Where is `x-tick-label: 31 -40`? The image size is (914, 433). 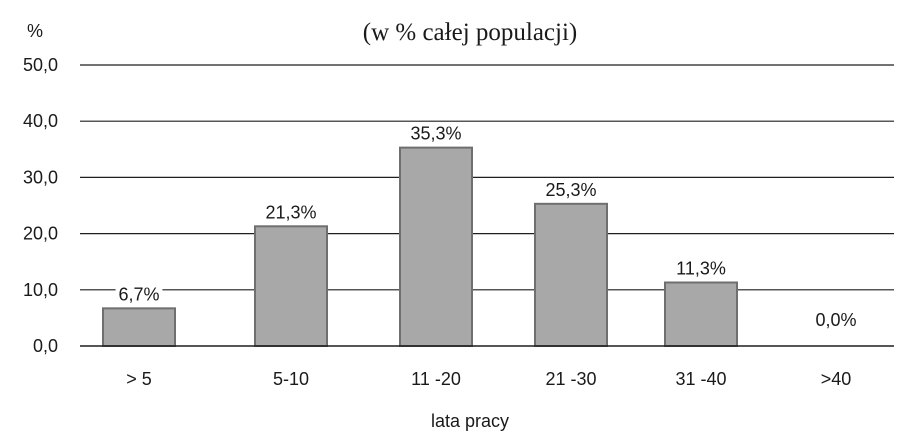
x-tick-label: 31 -40 is located at coordinates (700, 379).